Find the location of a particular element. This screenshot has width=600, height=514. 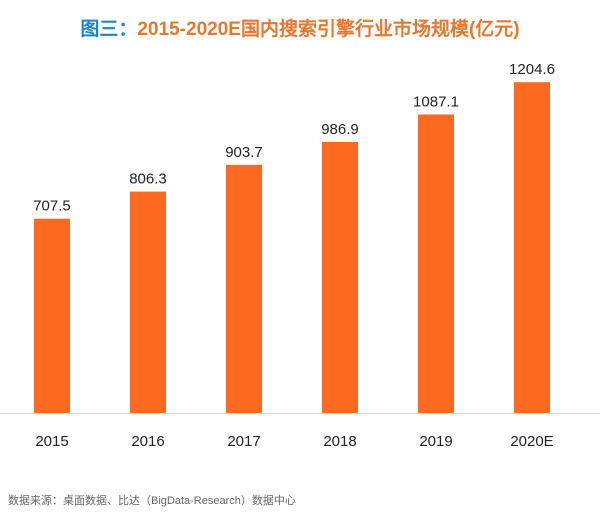

x-tick-label-2016: 2016 is located at coordinates (147, 441).